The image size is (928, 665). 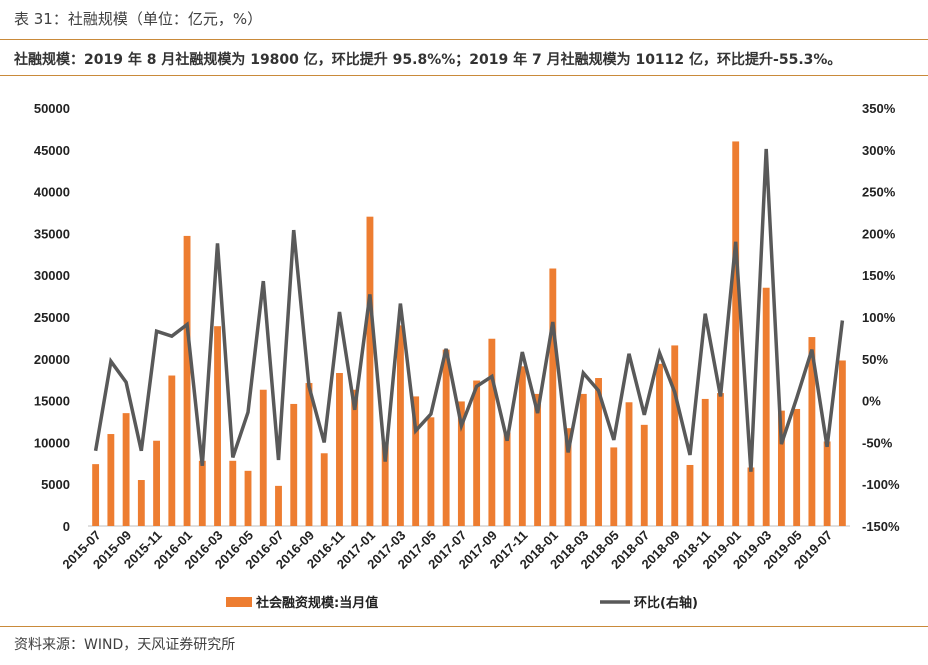 What do you see at coordinates (666, 603) in the screenshot?
I see `legend-label-line: 环比(右轴)` at bounding box center [666, 603].